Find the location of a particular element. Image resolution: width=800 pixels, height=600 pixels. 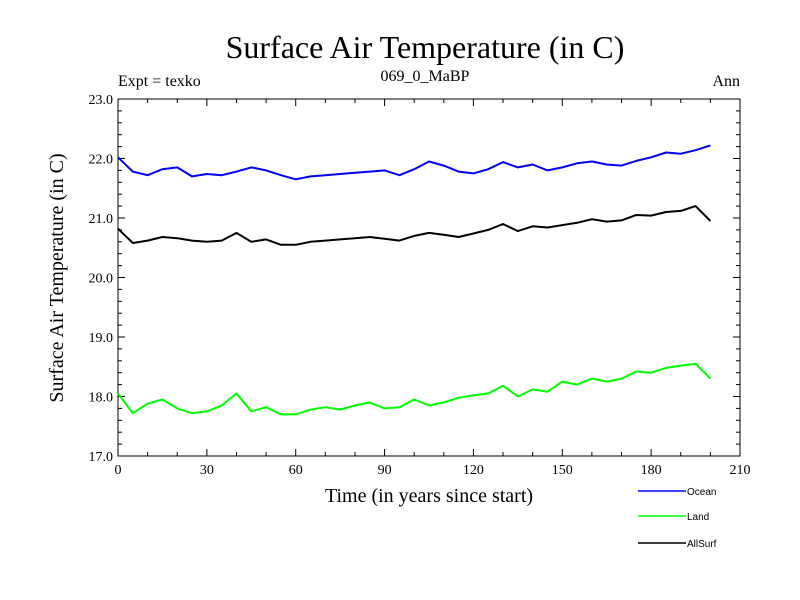

y-tick-label: 20.0 is located at coordinates (101, 279).